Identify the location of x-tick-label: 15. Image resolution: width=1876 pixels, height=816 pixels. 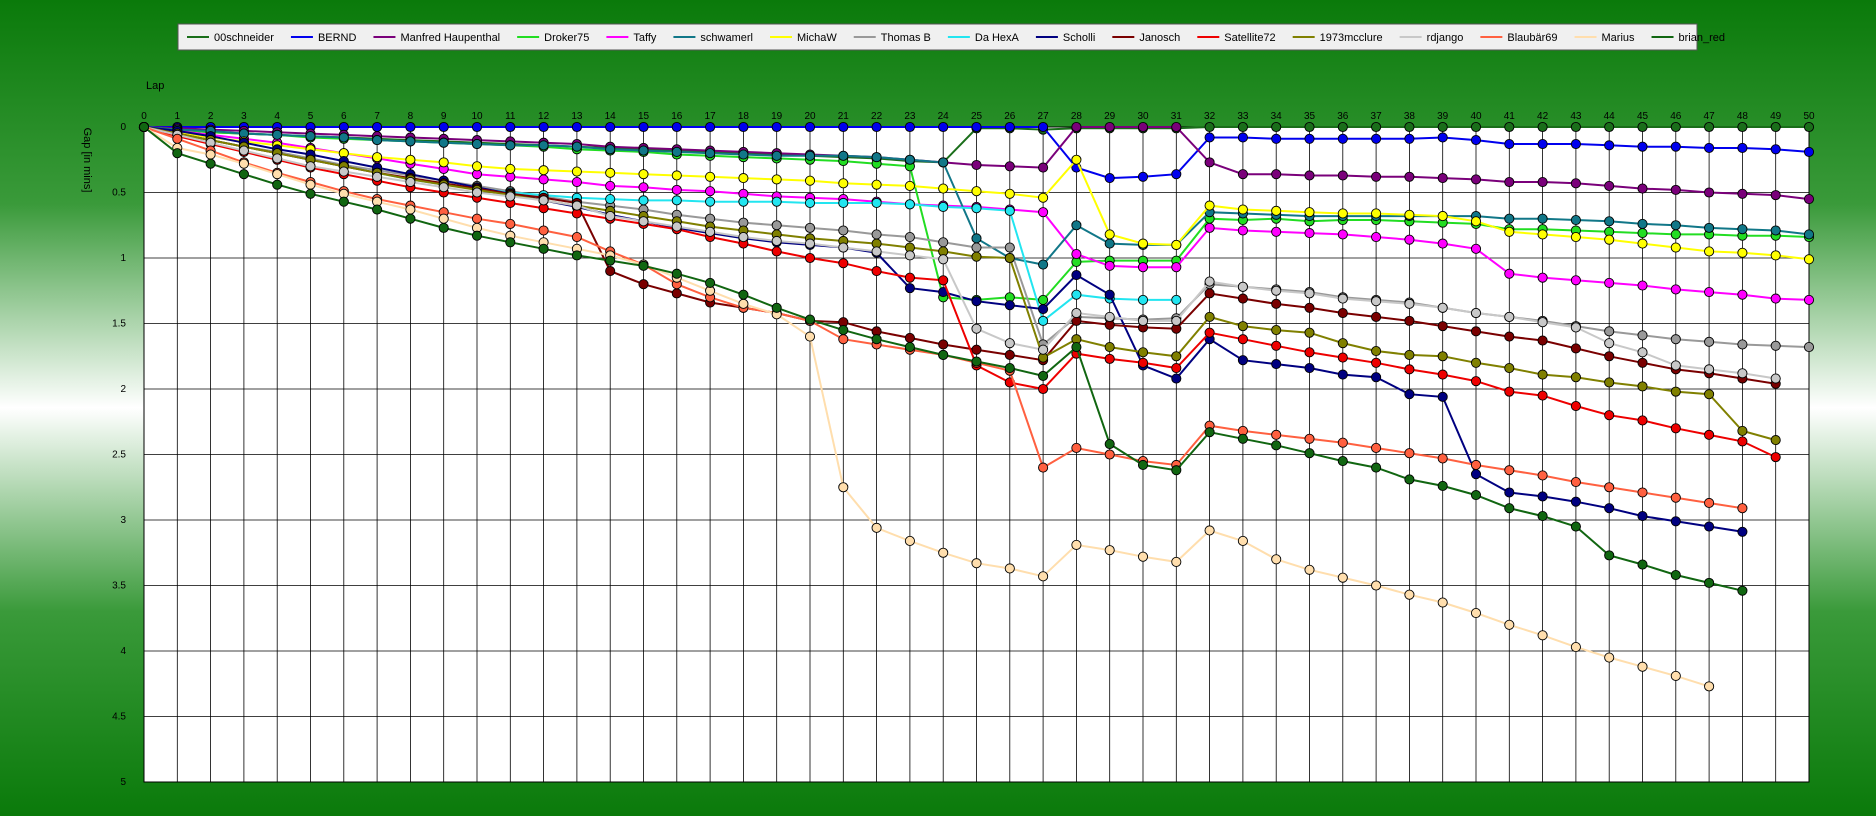
(644, 116).